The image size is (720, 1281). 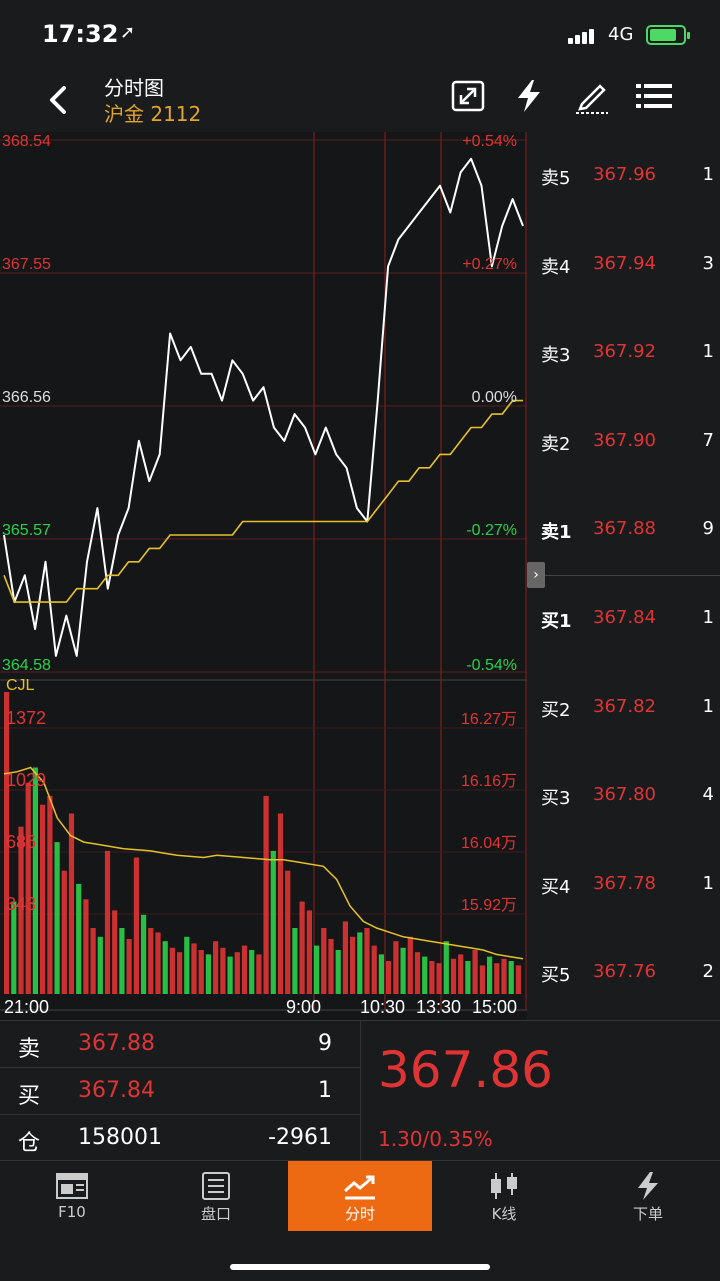 What do you see at coordinates (623, 442) in the screenshot?
I see `ask-level-4: 卖2 367.90 7` at bounding box center [623, 442].